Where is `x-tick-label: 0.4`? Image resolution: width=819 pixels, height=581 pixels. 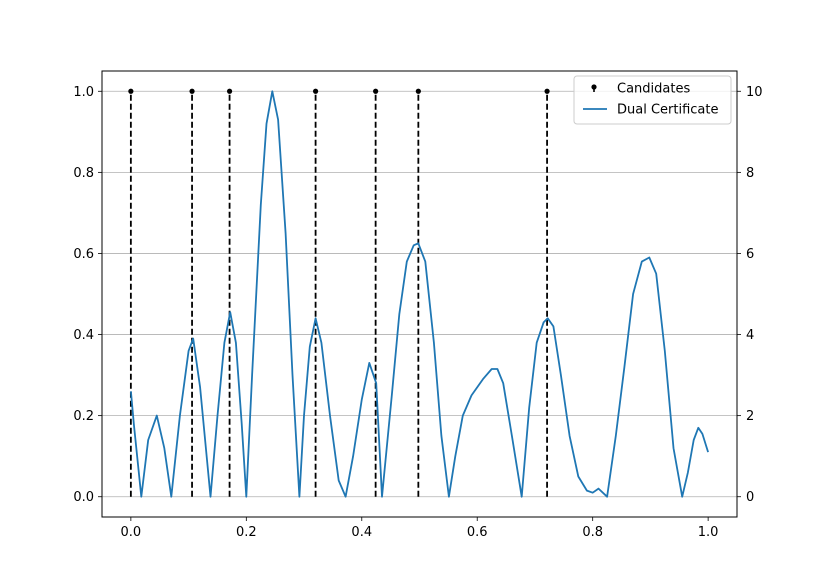 x-tick-label: 0.4 is located at coordinates (361, 532).